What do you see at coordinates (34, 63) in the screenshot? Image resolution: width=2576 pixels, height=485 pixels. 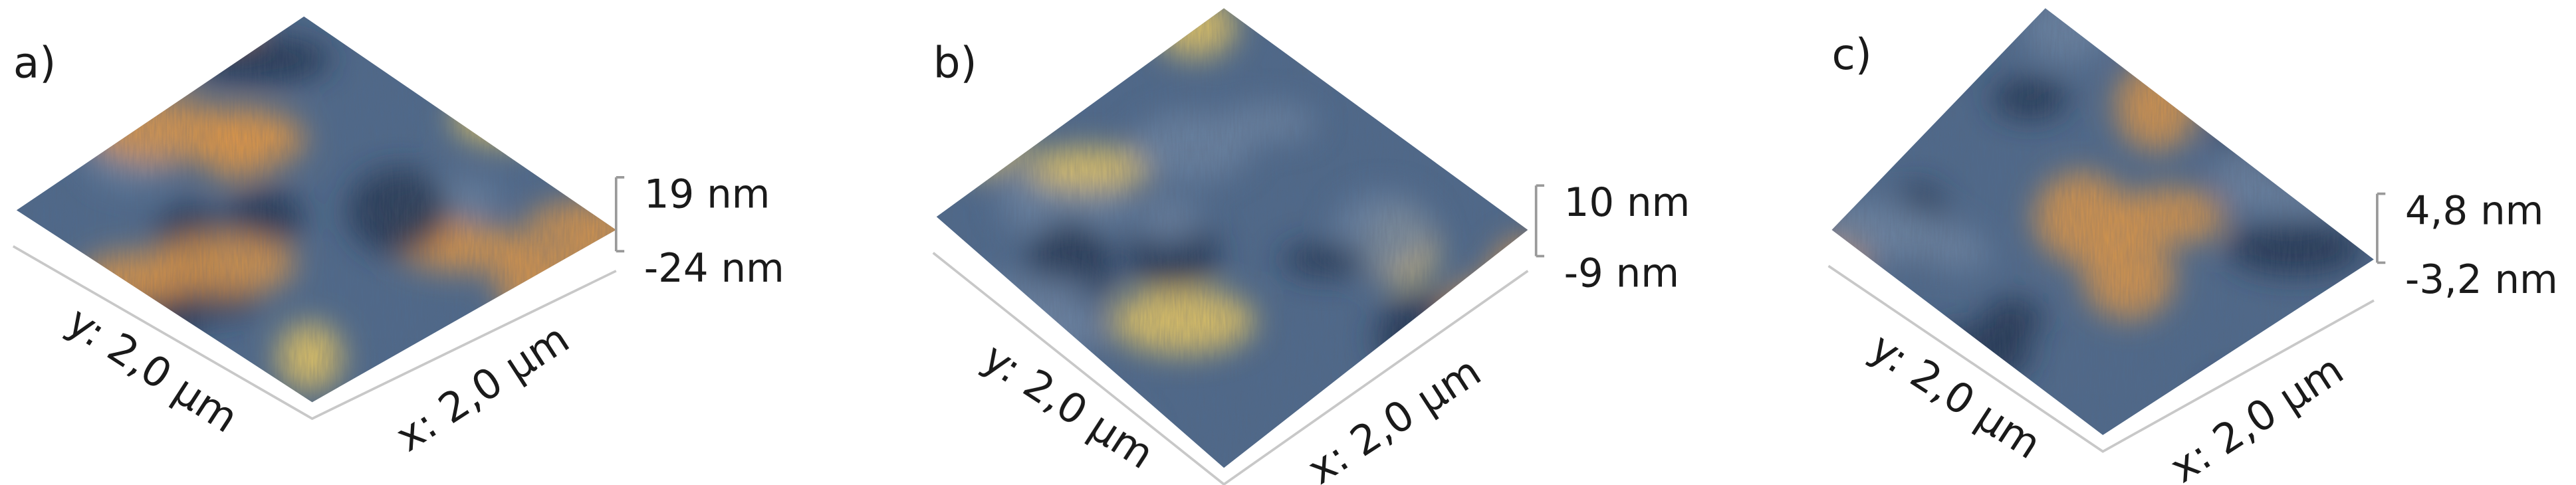 I see `panel-label: a)` at bounding box center [34, 63].